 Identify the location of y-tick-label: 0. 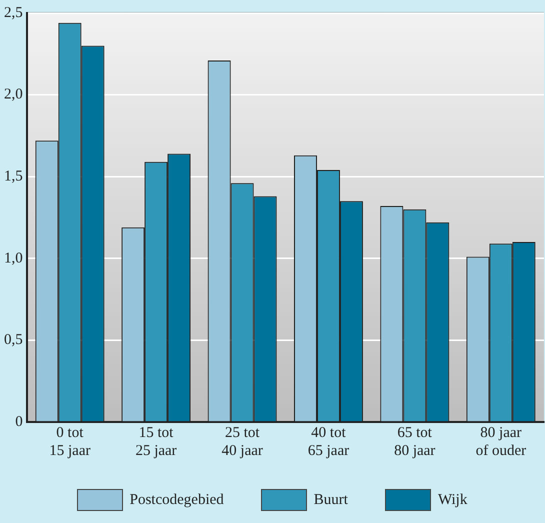
(19, 422).